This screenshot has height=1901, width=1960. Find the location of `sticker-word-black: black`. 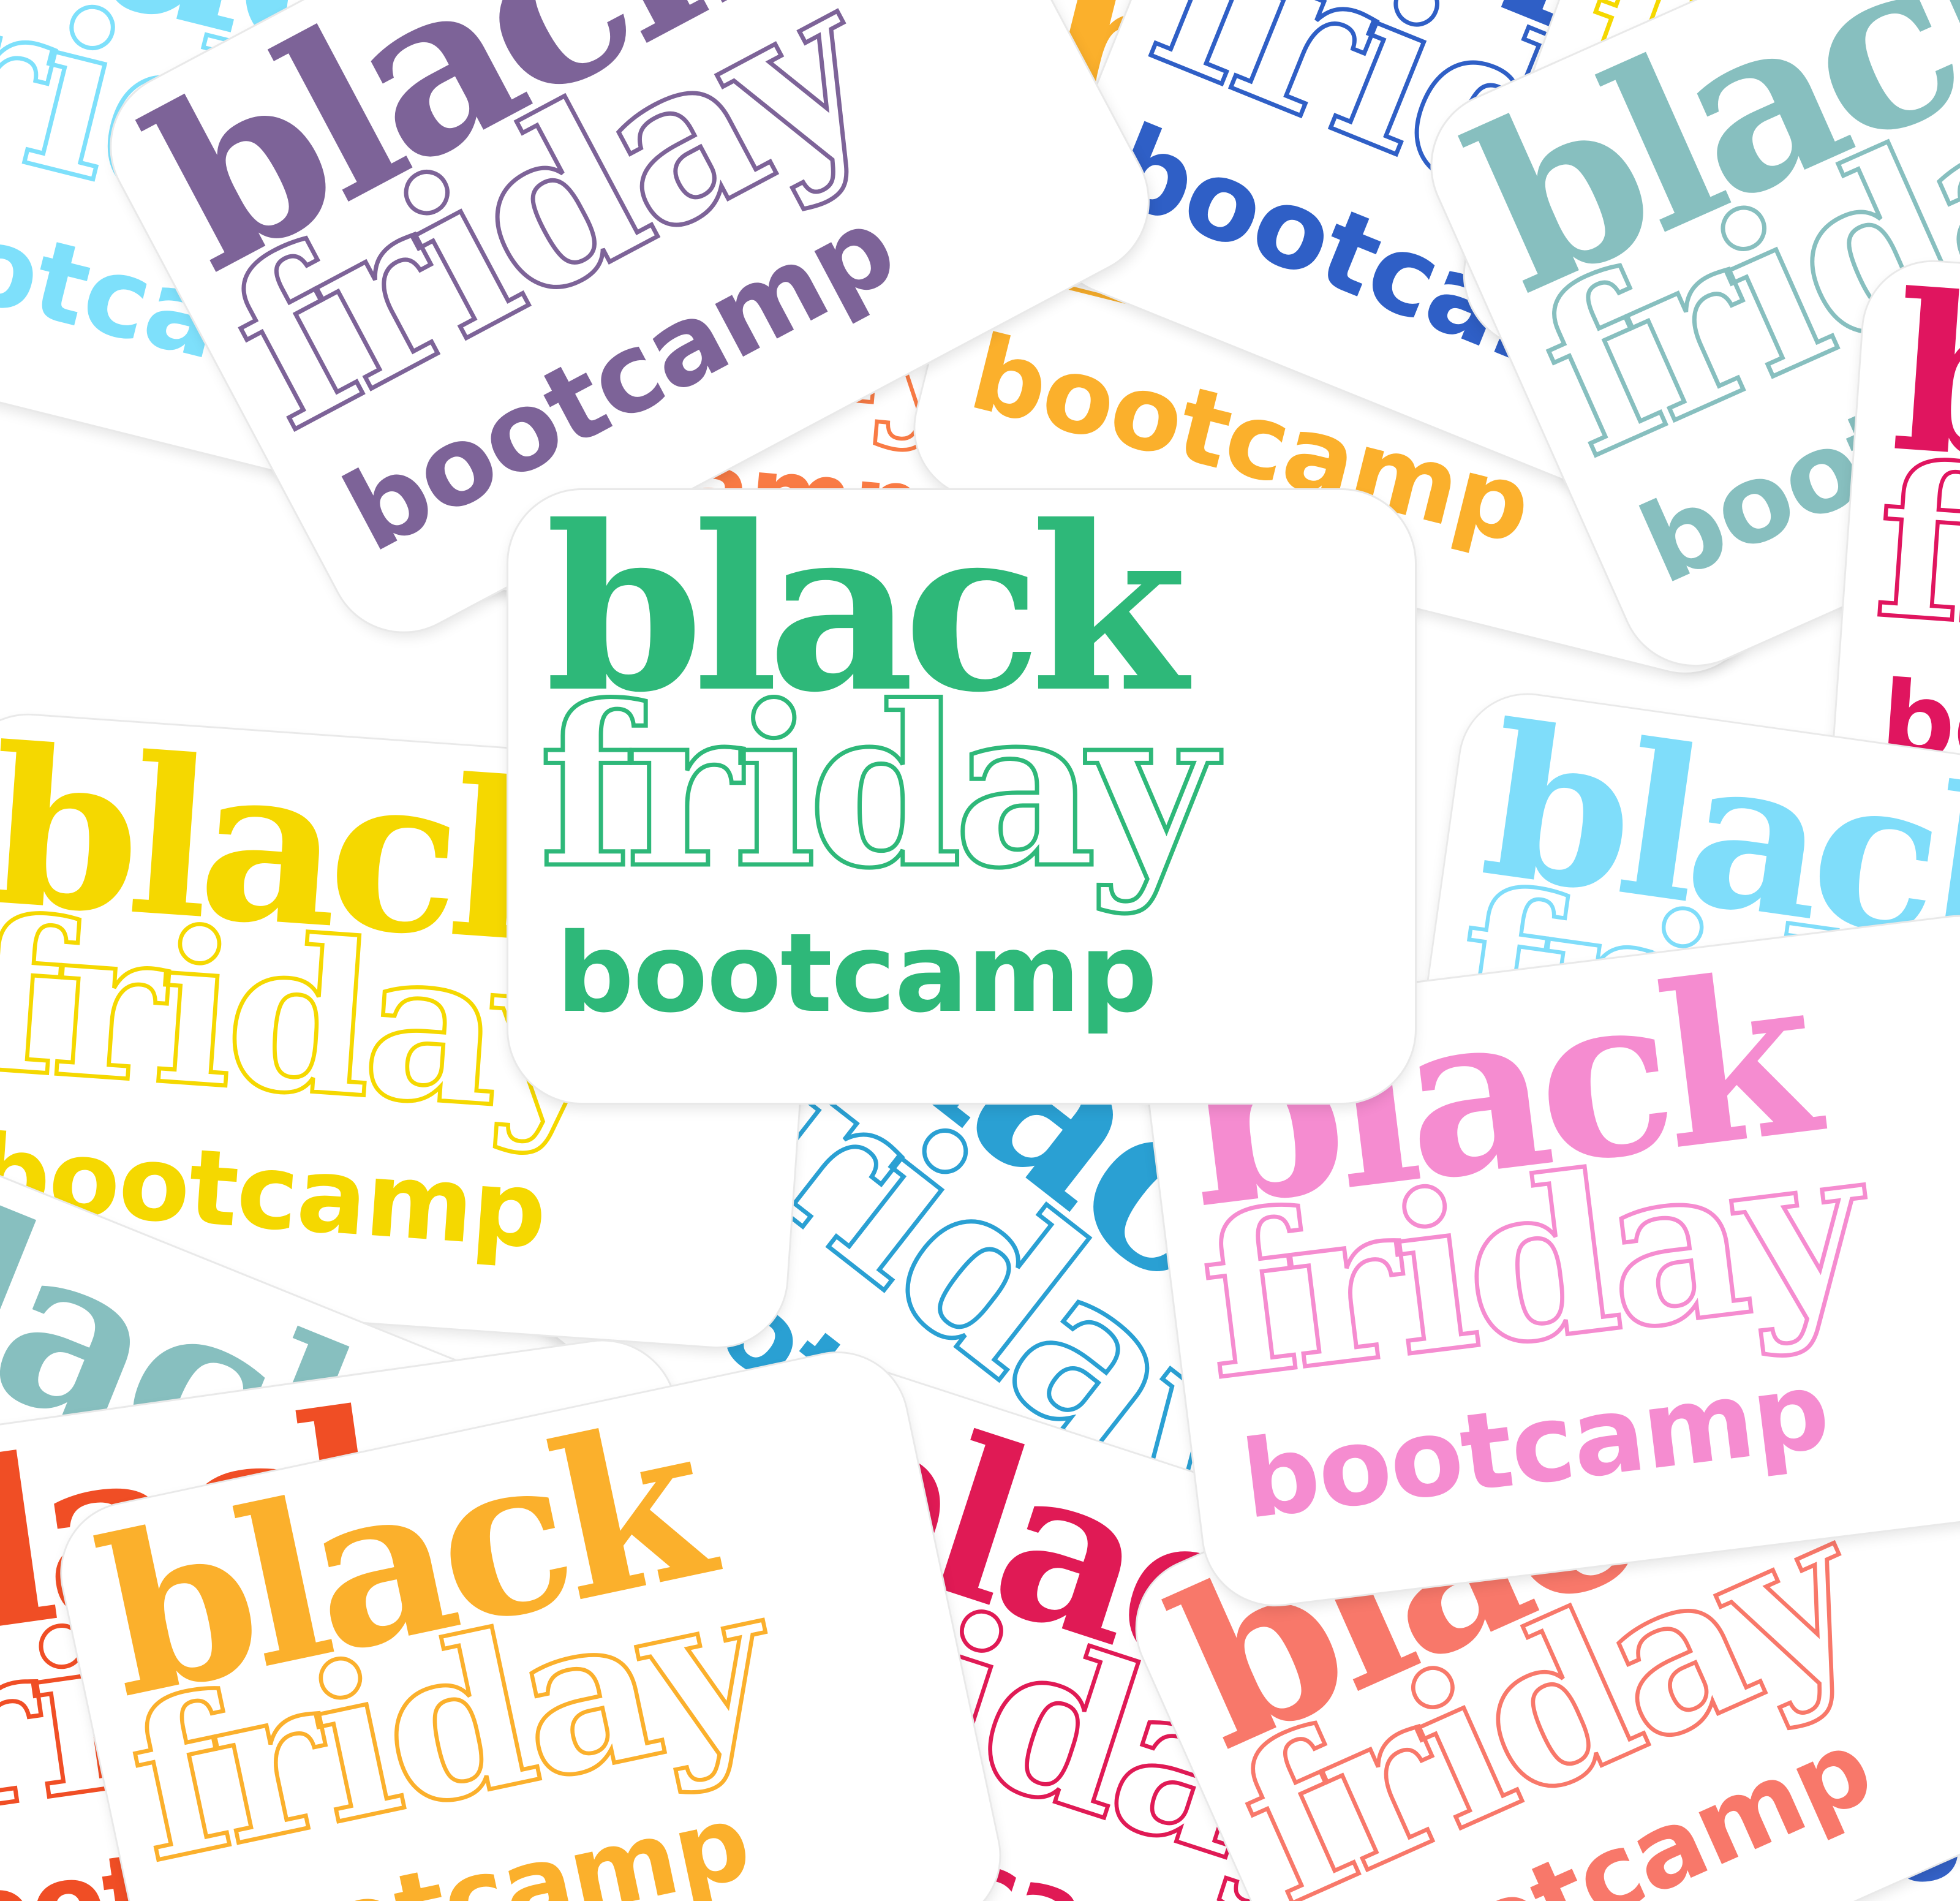

sticker-word-black: black is located at coordinates (867, 610).